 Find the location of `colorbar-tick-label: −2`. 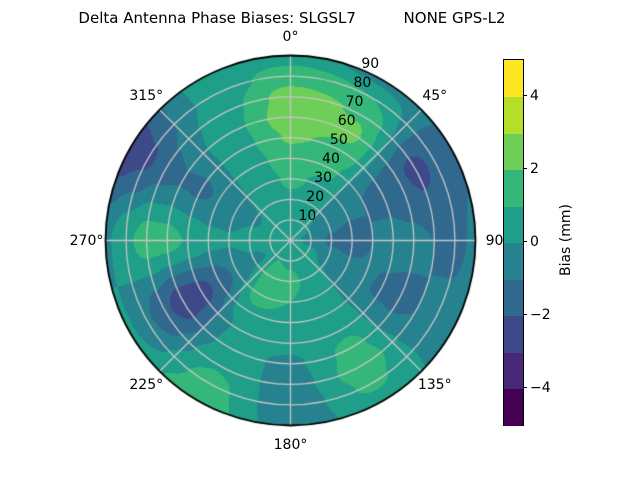

colorbar-tick-label: −2 is located at coordinates (540, 314).